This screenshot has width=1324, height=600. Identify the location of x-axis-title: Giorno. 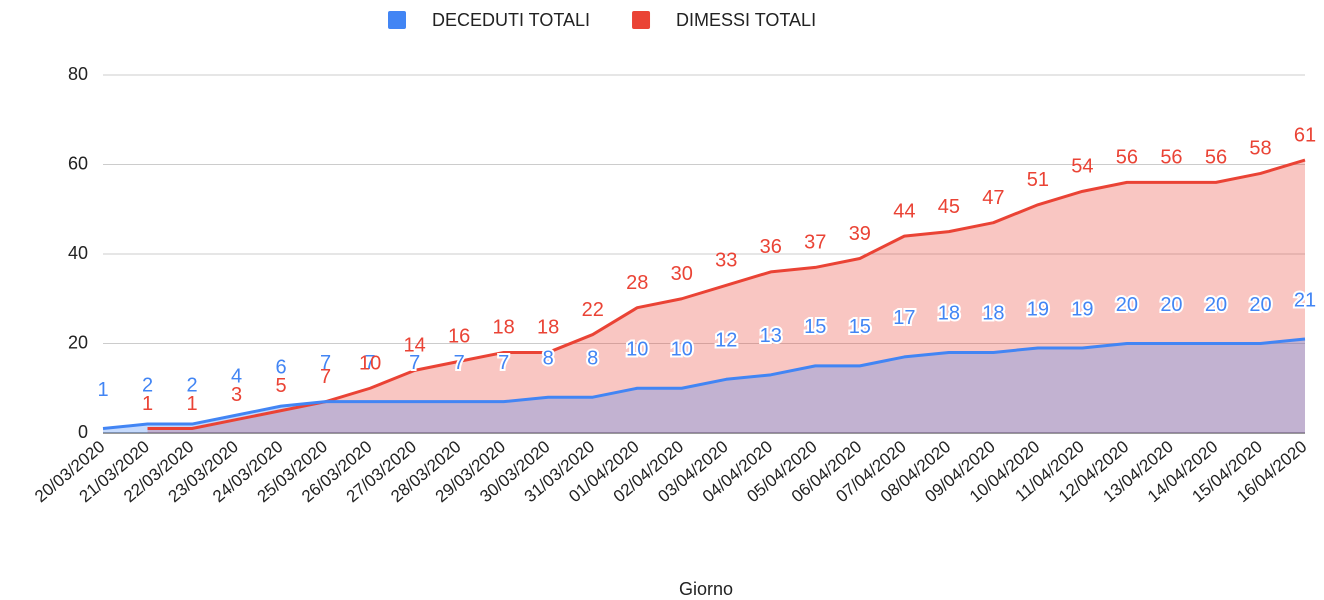
(706, 589).